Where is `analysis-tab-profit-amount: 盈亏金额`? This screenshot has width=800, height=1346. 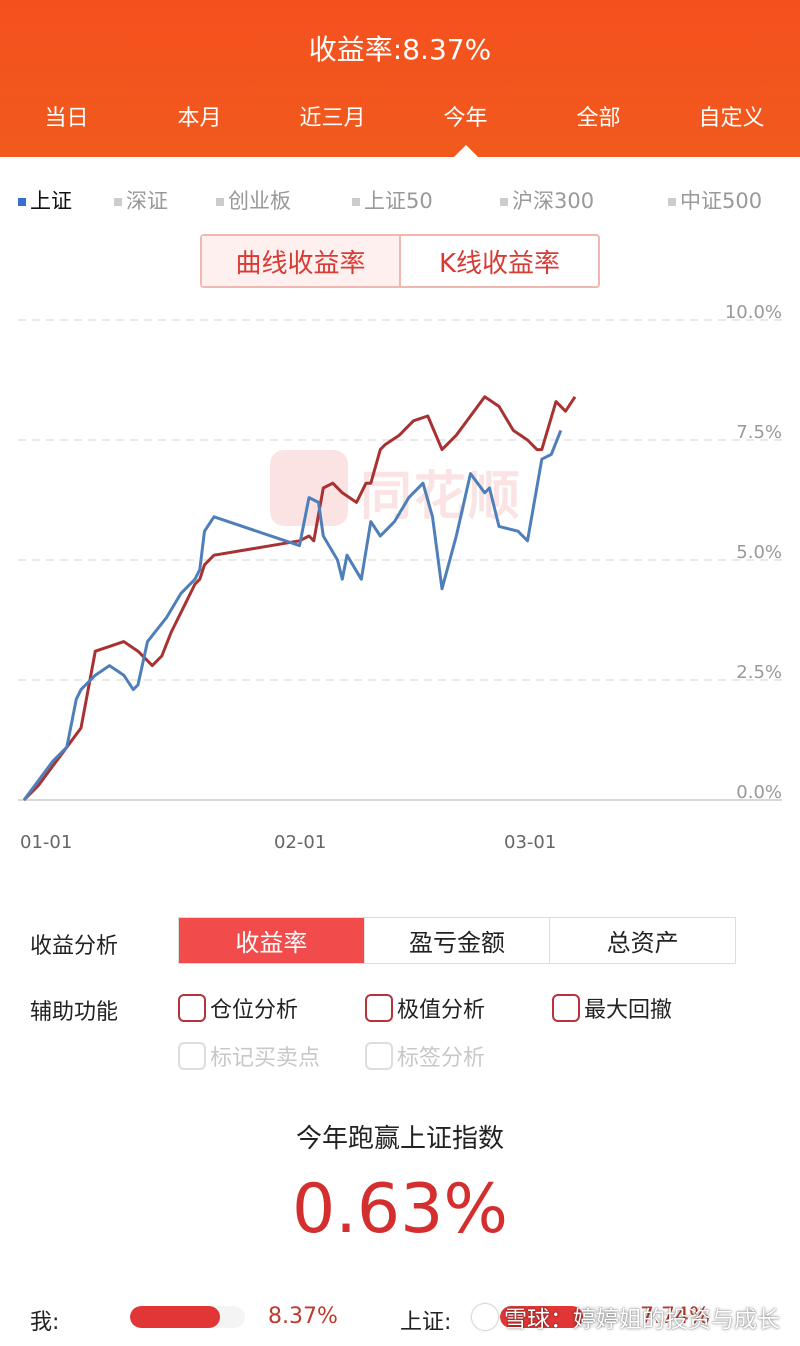
analysis-tab-profit-amount: 盈亏金额 is located at coordinates (456, 940).